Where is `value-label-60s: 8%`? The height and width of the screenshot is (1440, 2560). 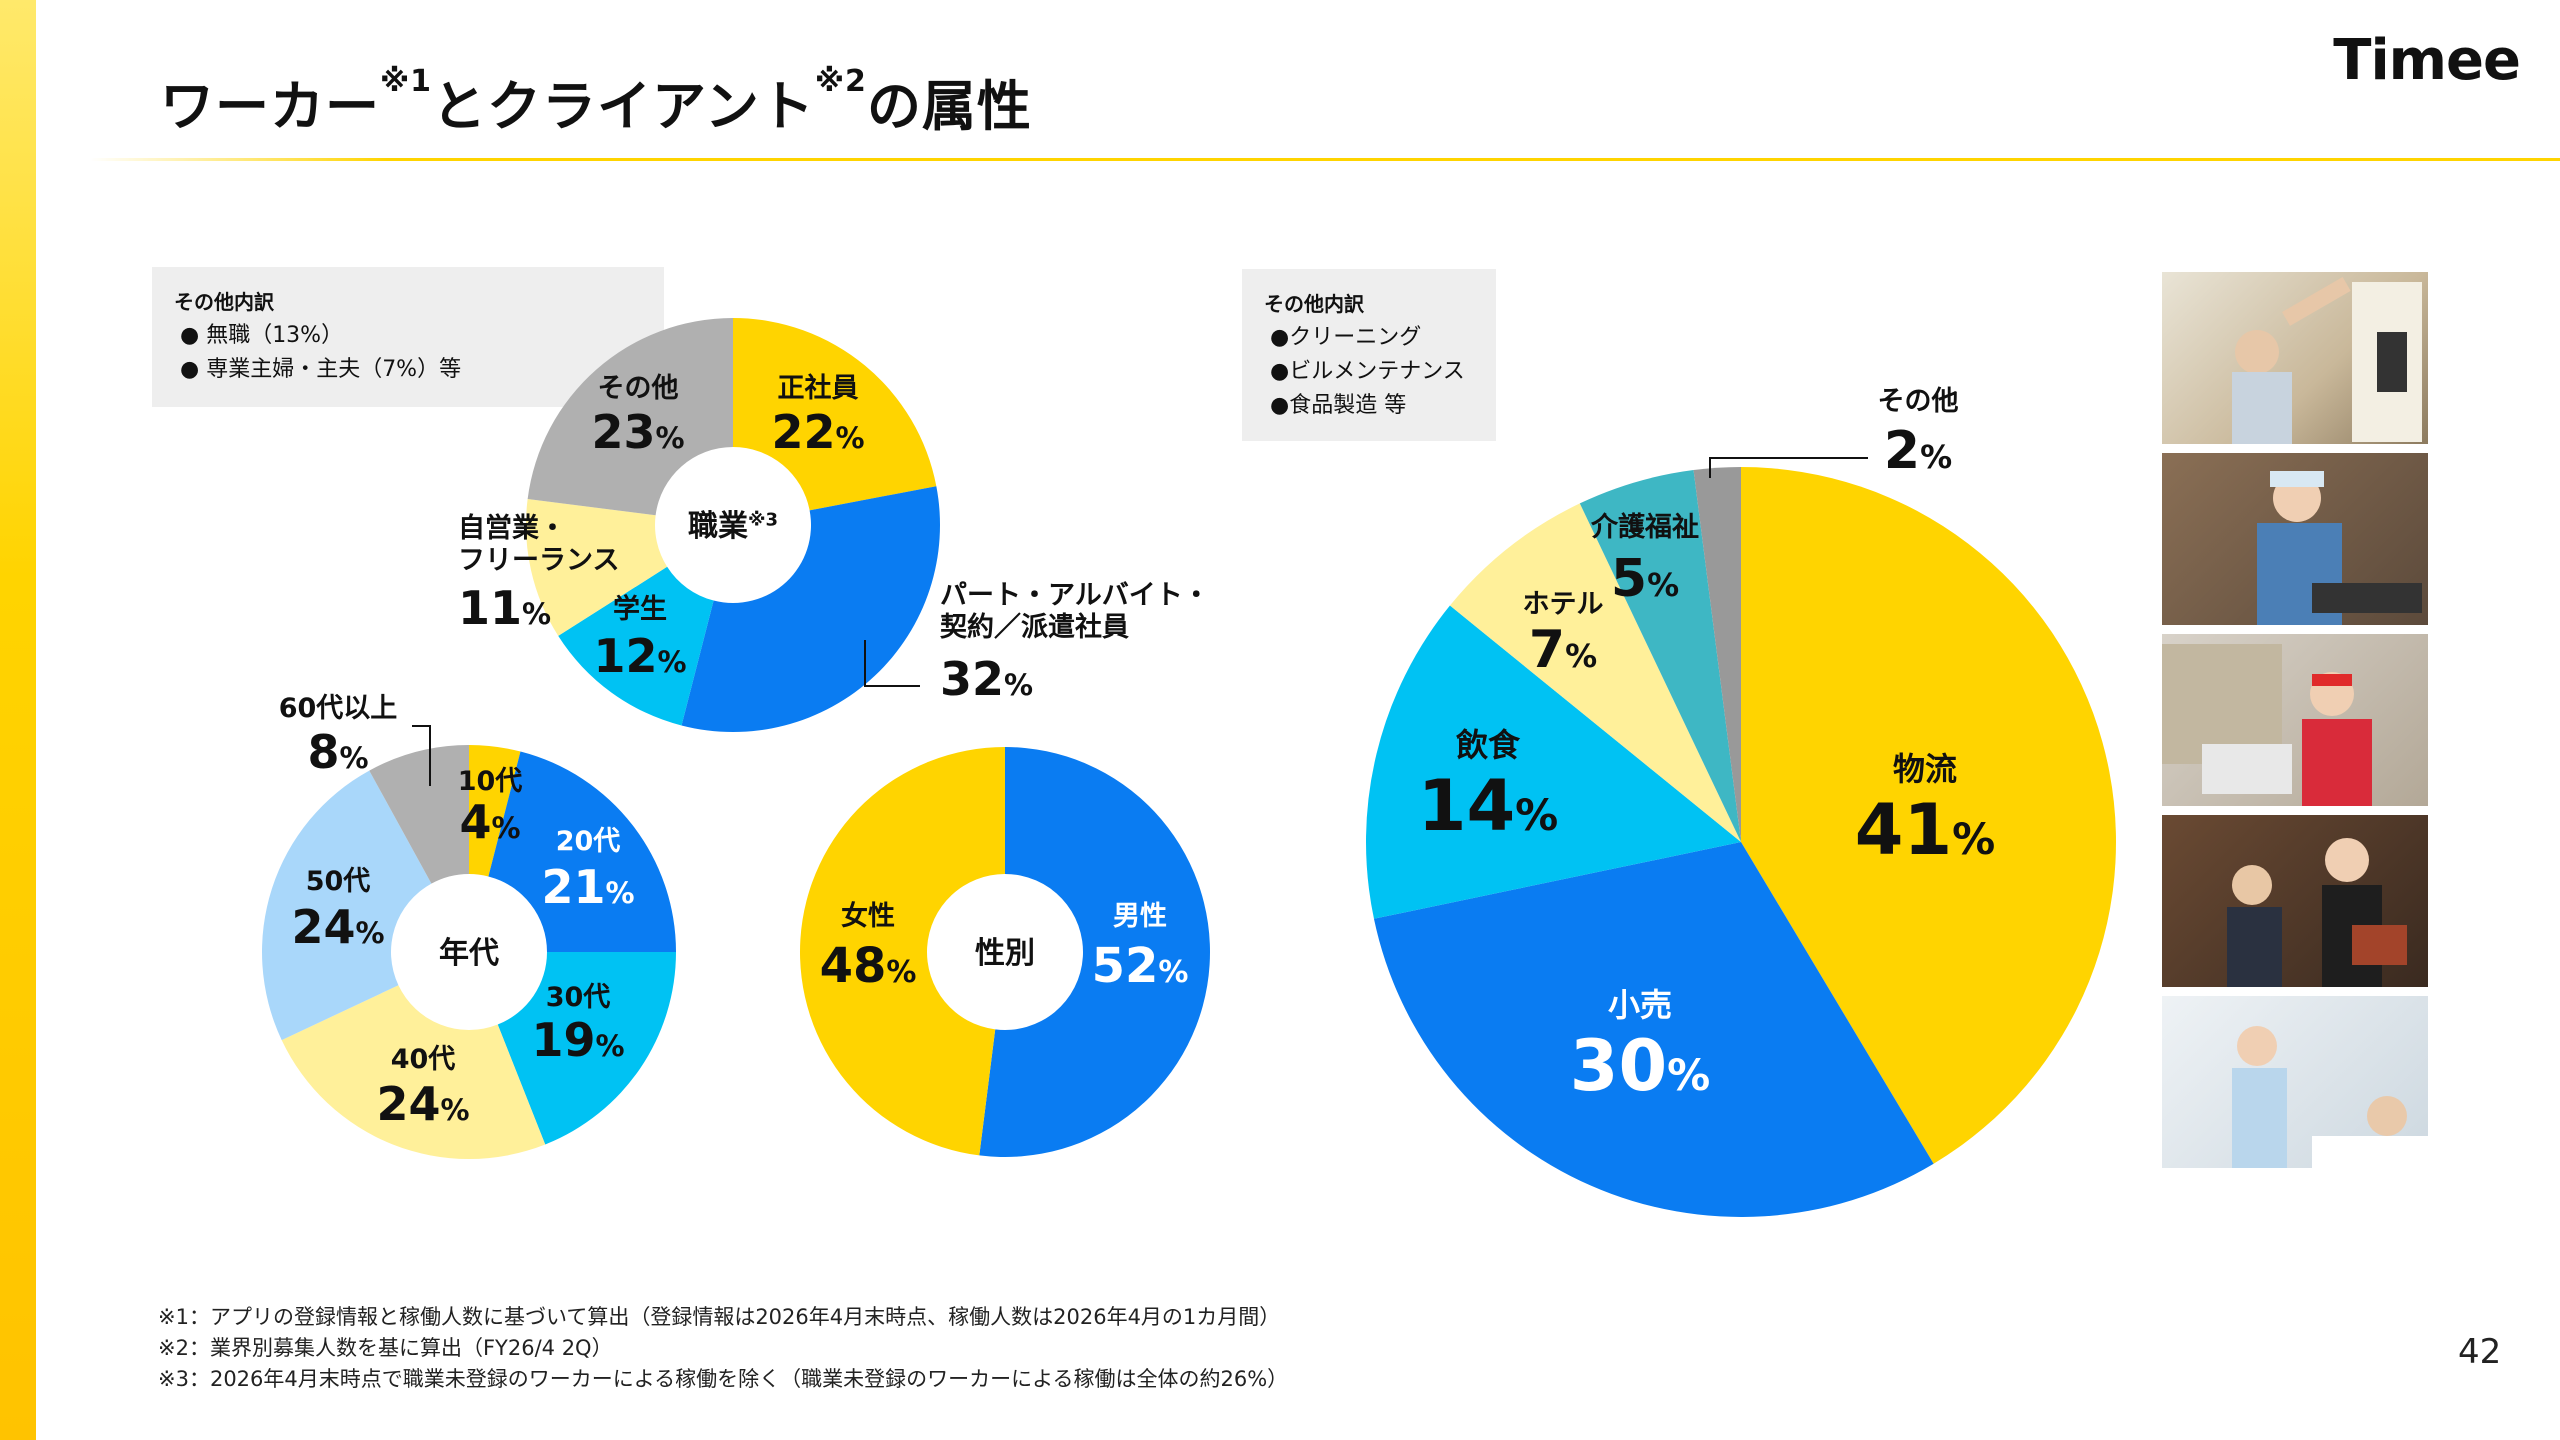 value-label-60s: 8% is located at coordinates (337, 752).